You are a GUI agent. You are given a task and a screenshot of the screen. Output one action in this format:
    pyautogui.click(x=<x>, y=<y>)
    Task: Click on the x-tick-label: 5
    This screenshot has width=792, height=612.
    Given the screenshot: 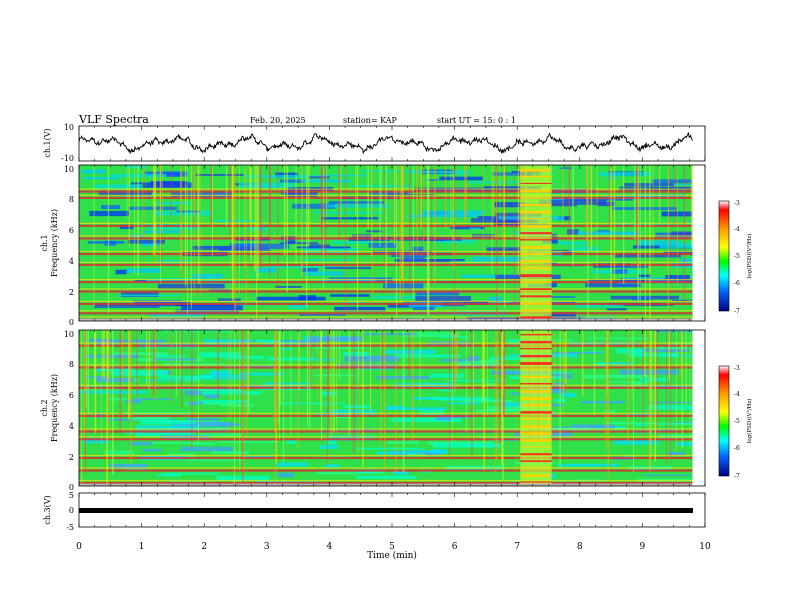 What is the action you would take?
    pyautogui.click(x=392, y=547)
    